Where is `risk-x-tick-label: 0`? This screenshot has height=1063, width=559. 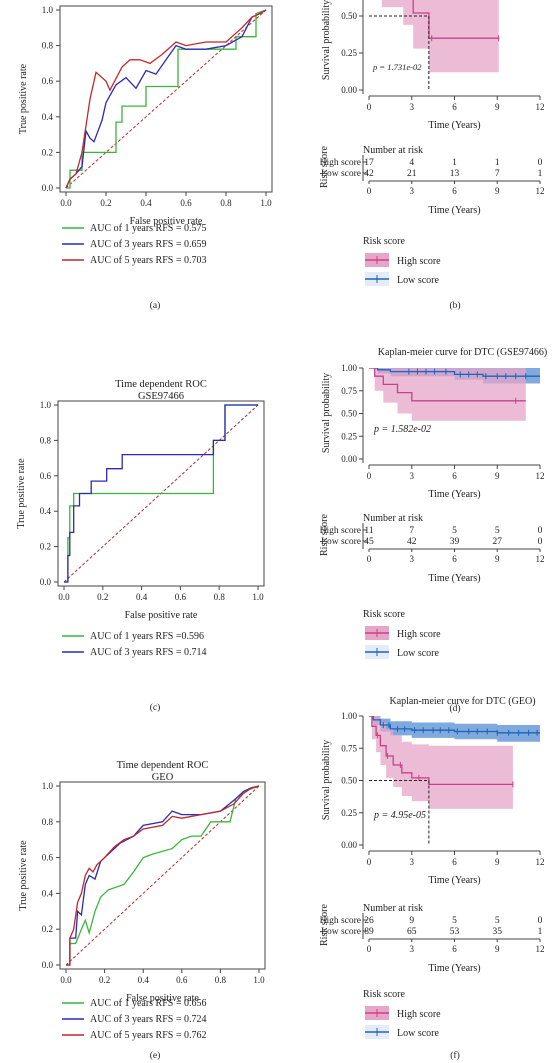
risk-x-tick-label: 0 is located at coordinates (369, 949).